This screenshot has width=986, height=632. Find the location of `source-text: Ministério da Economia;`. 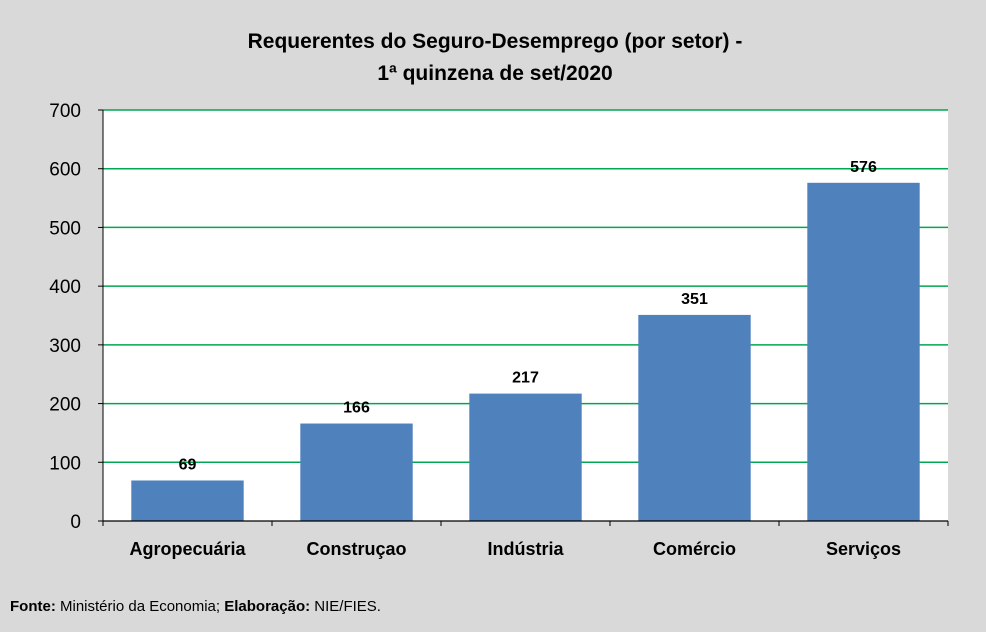

source-text: Ministério da Economia; is located at coordinates (140, 606).